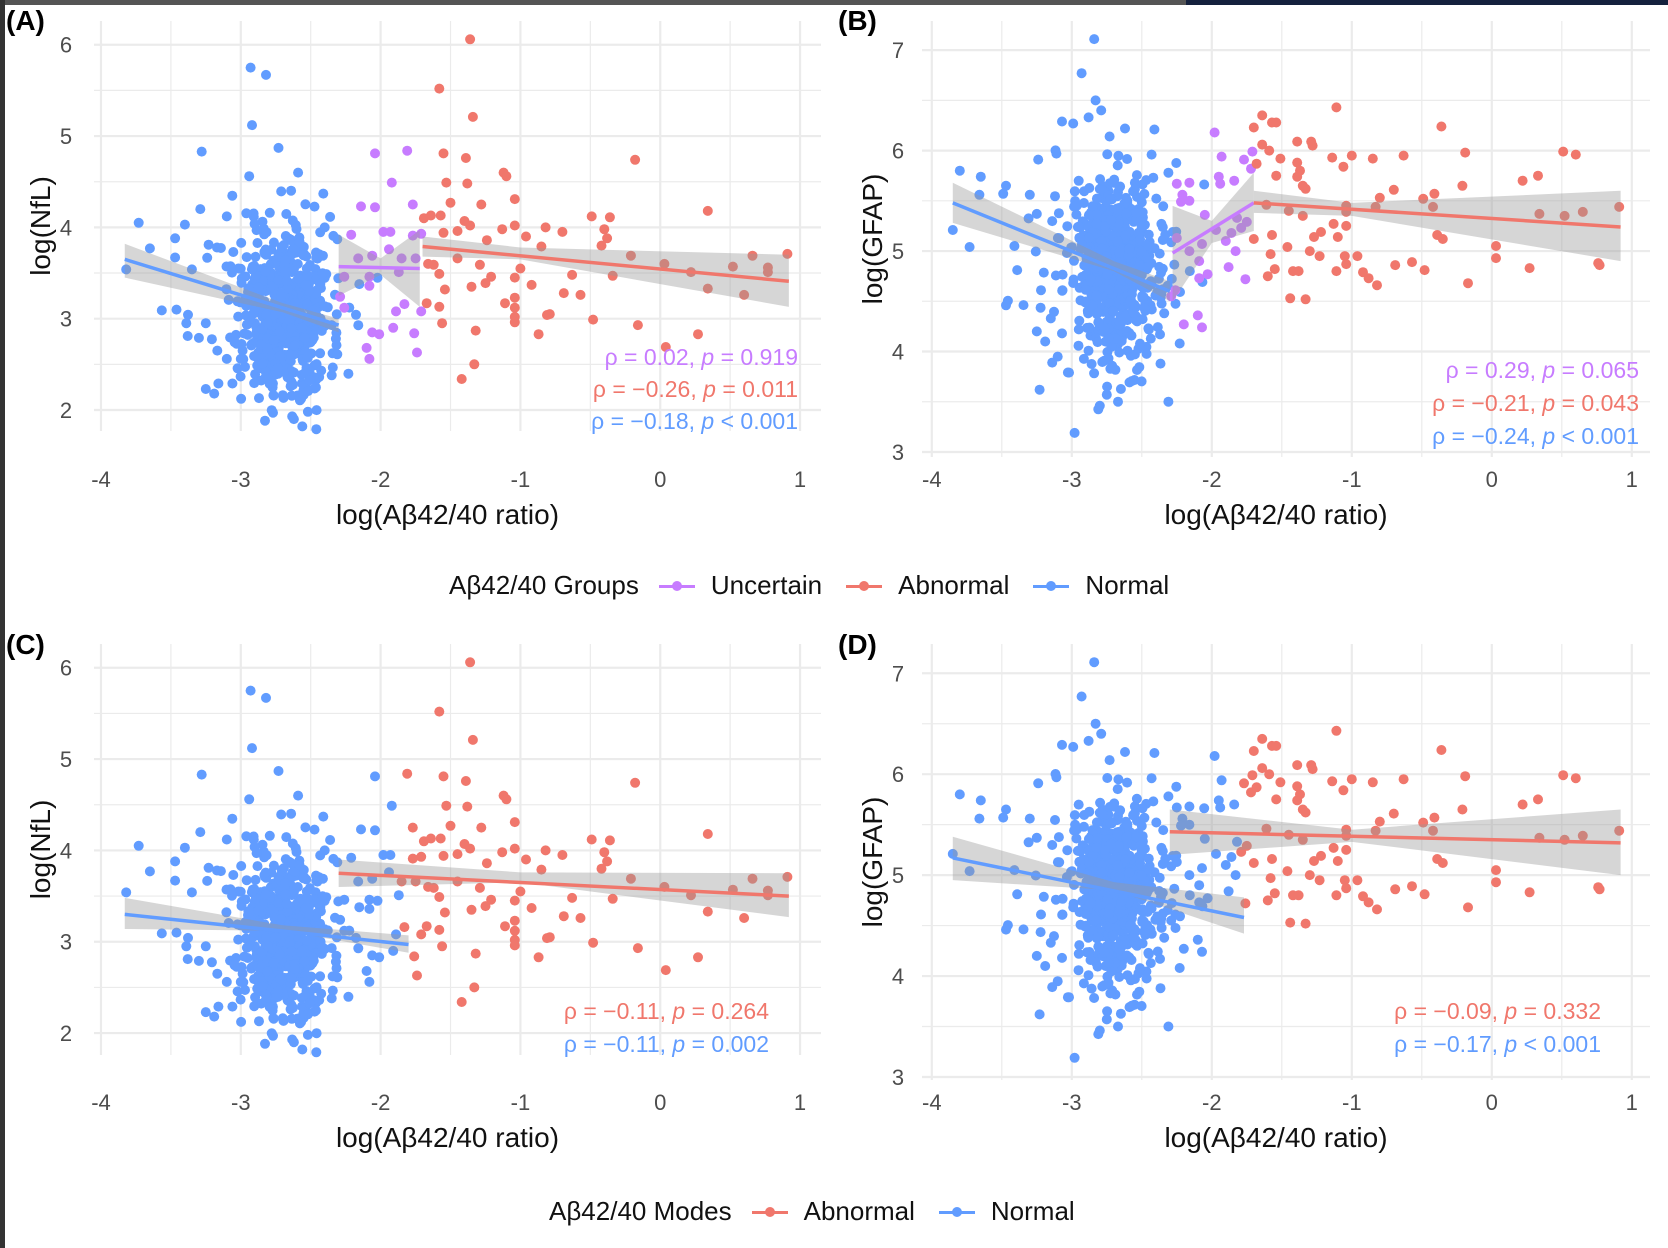 The width and height of the screenshot is (1668, 1248). I want to click on y-tick-label: 4, so click(898, 352).